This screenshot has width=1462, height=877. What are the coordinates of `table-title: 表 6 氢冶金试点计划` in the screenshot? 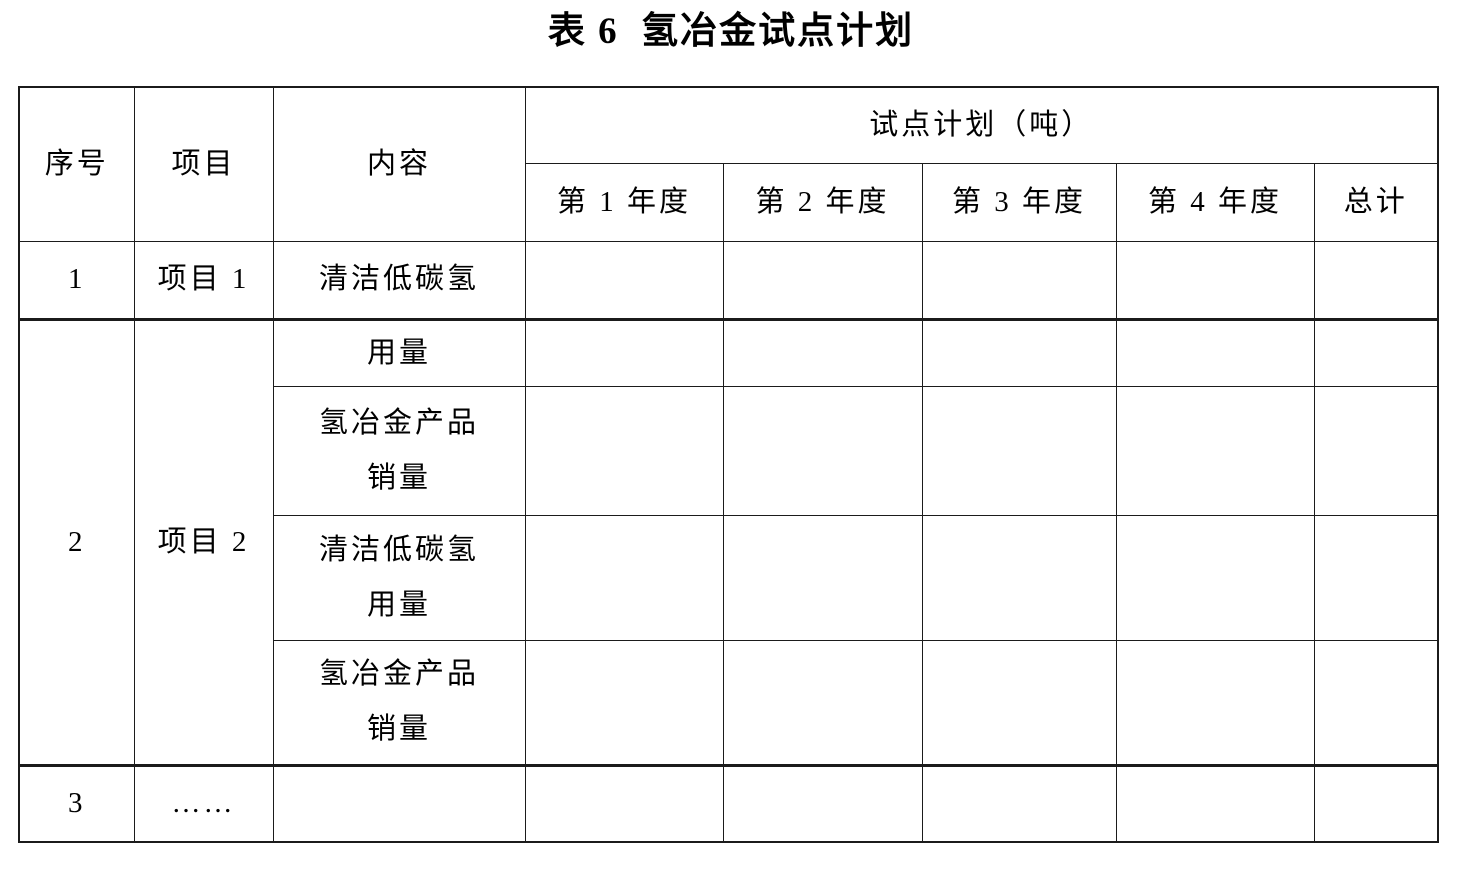 It's located at (731, 31).